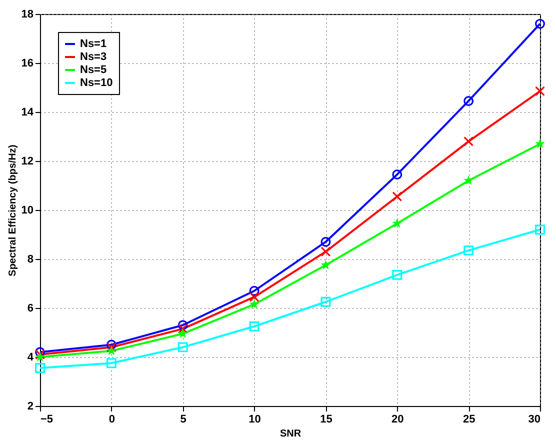  I want to click on legend-label: Ns=1, so click(93, 44).